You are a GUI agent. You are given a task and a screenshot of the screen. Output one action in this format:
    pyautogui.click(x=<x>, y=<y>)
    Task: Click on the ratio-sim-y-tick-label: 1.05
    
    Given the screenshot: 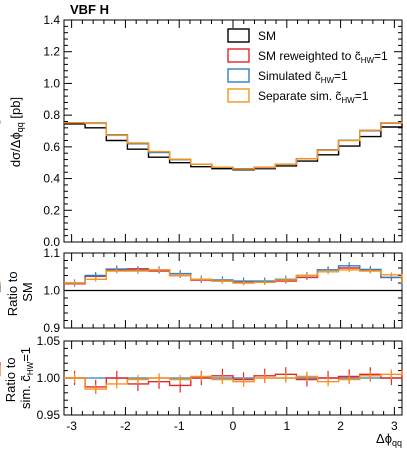 What is the action you would take?
    pyautogui.click(x=49, y=341)
    